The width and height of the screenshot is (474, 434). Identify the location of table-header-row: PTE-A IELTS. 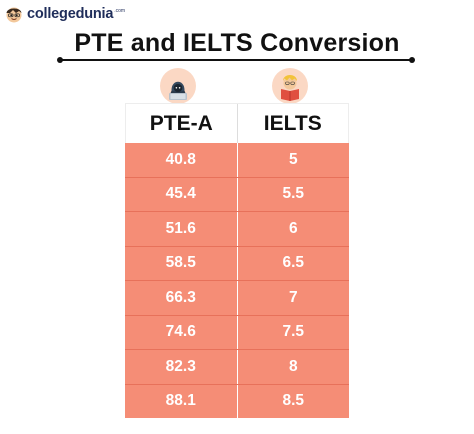
(237, 123).